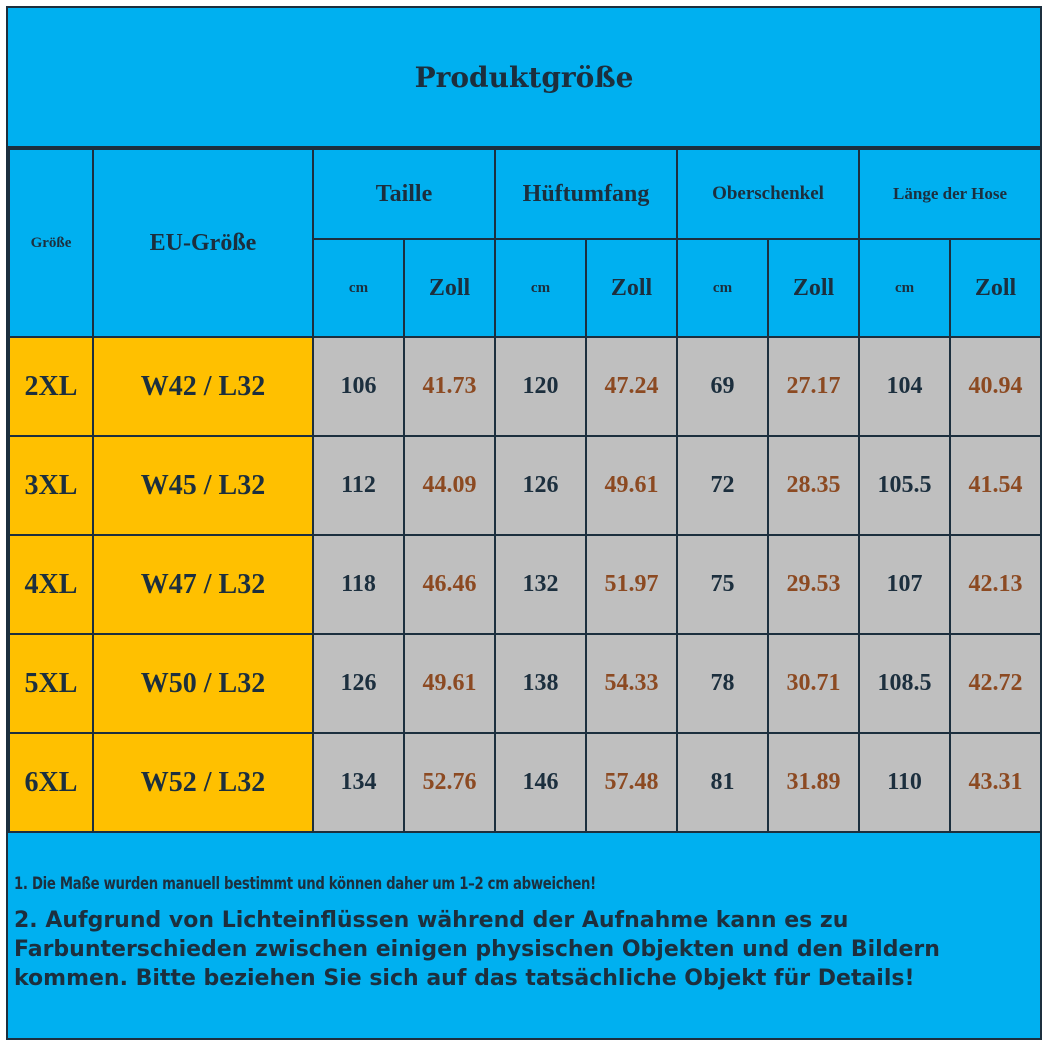 The width and height of the screenshot is (1050, 1050). I want to click on value-cell: 47.24, so click(631, 386).